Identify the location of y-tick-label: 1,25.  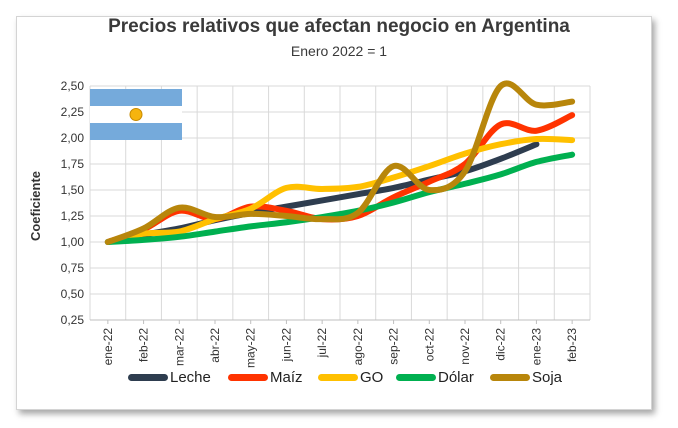
(73, 216).